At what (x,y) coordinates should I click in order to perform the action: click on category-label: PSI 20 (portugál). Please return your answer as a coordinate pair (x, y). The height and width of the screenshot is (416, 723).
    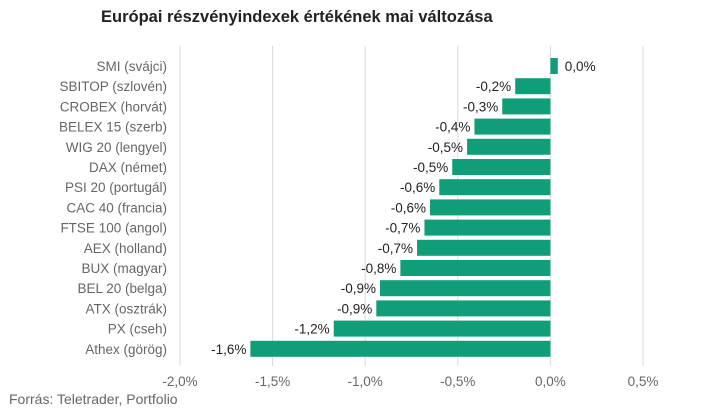
    Looking at the image, I should click on (116, 187).